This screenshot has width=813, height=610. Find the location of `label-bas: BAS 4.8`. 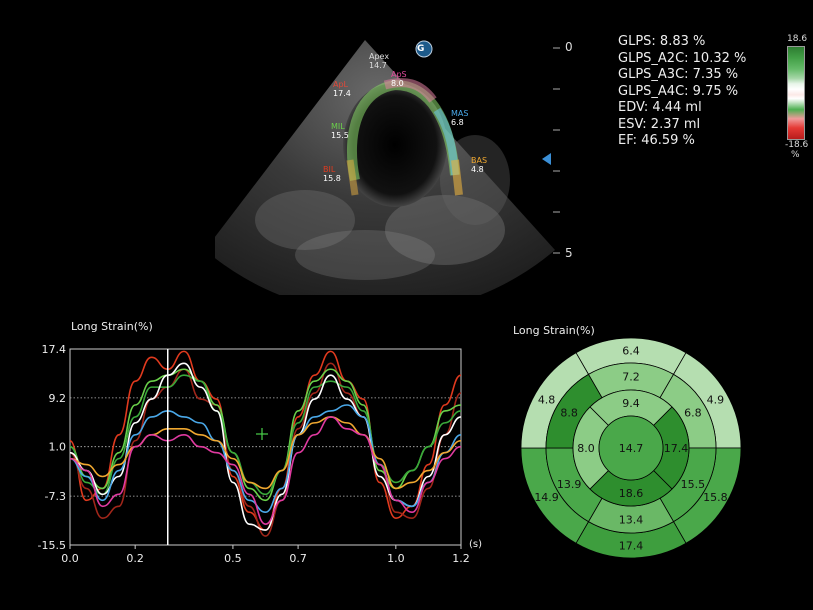

label-bas: BAS 4.8 is located at coordinates (479, 165).